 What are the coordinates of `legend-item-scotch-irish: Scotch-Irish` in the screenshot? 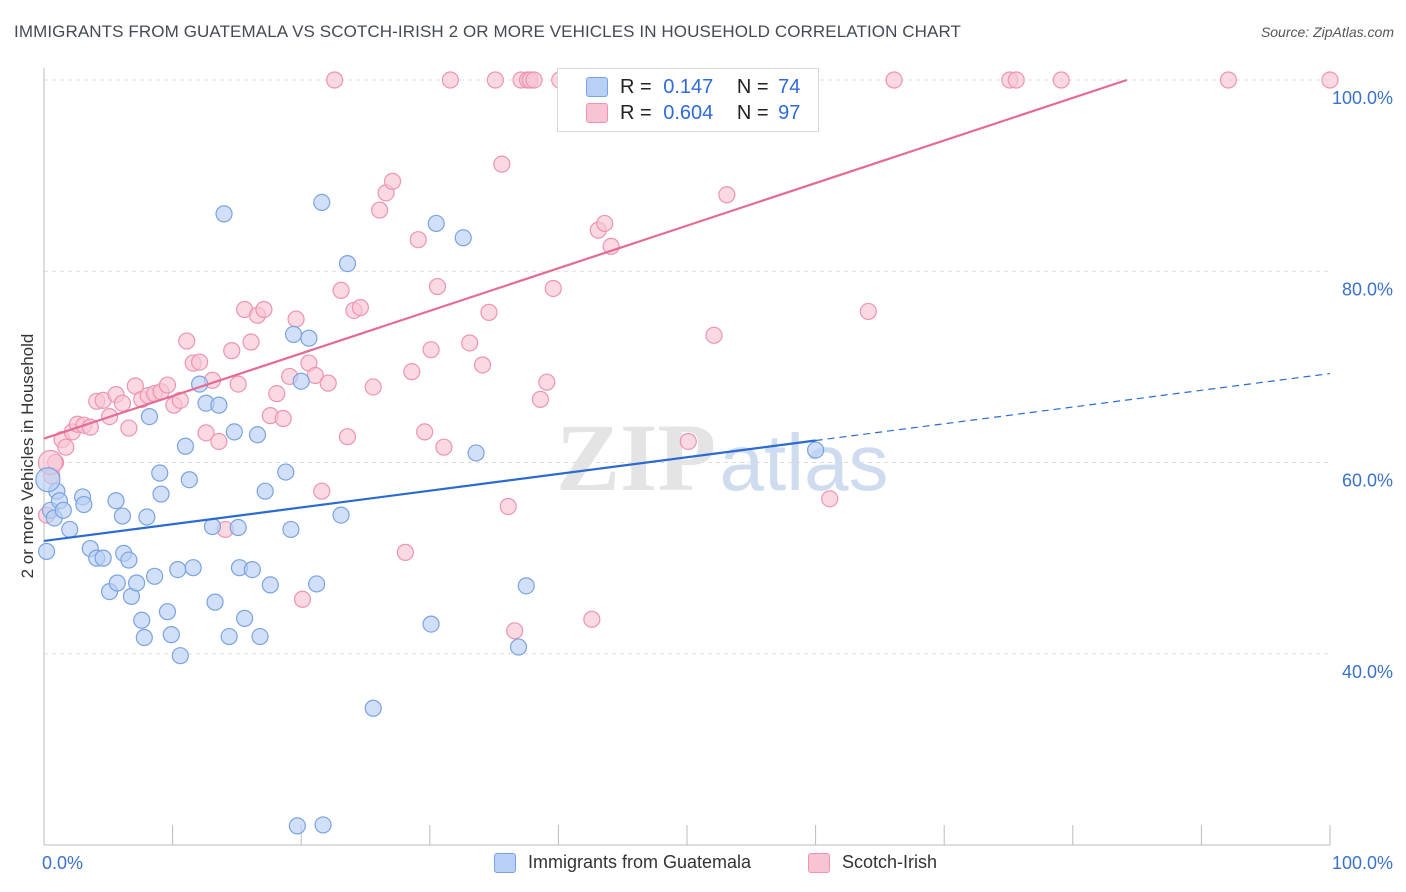 It's located at (872, 862).